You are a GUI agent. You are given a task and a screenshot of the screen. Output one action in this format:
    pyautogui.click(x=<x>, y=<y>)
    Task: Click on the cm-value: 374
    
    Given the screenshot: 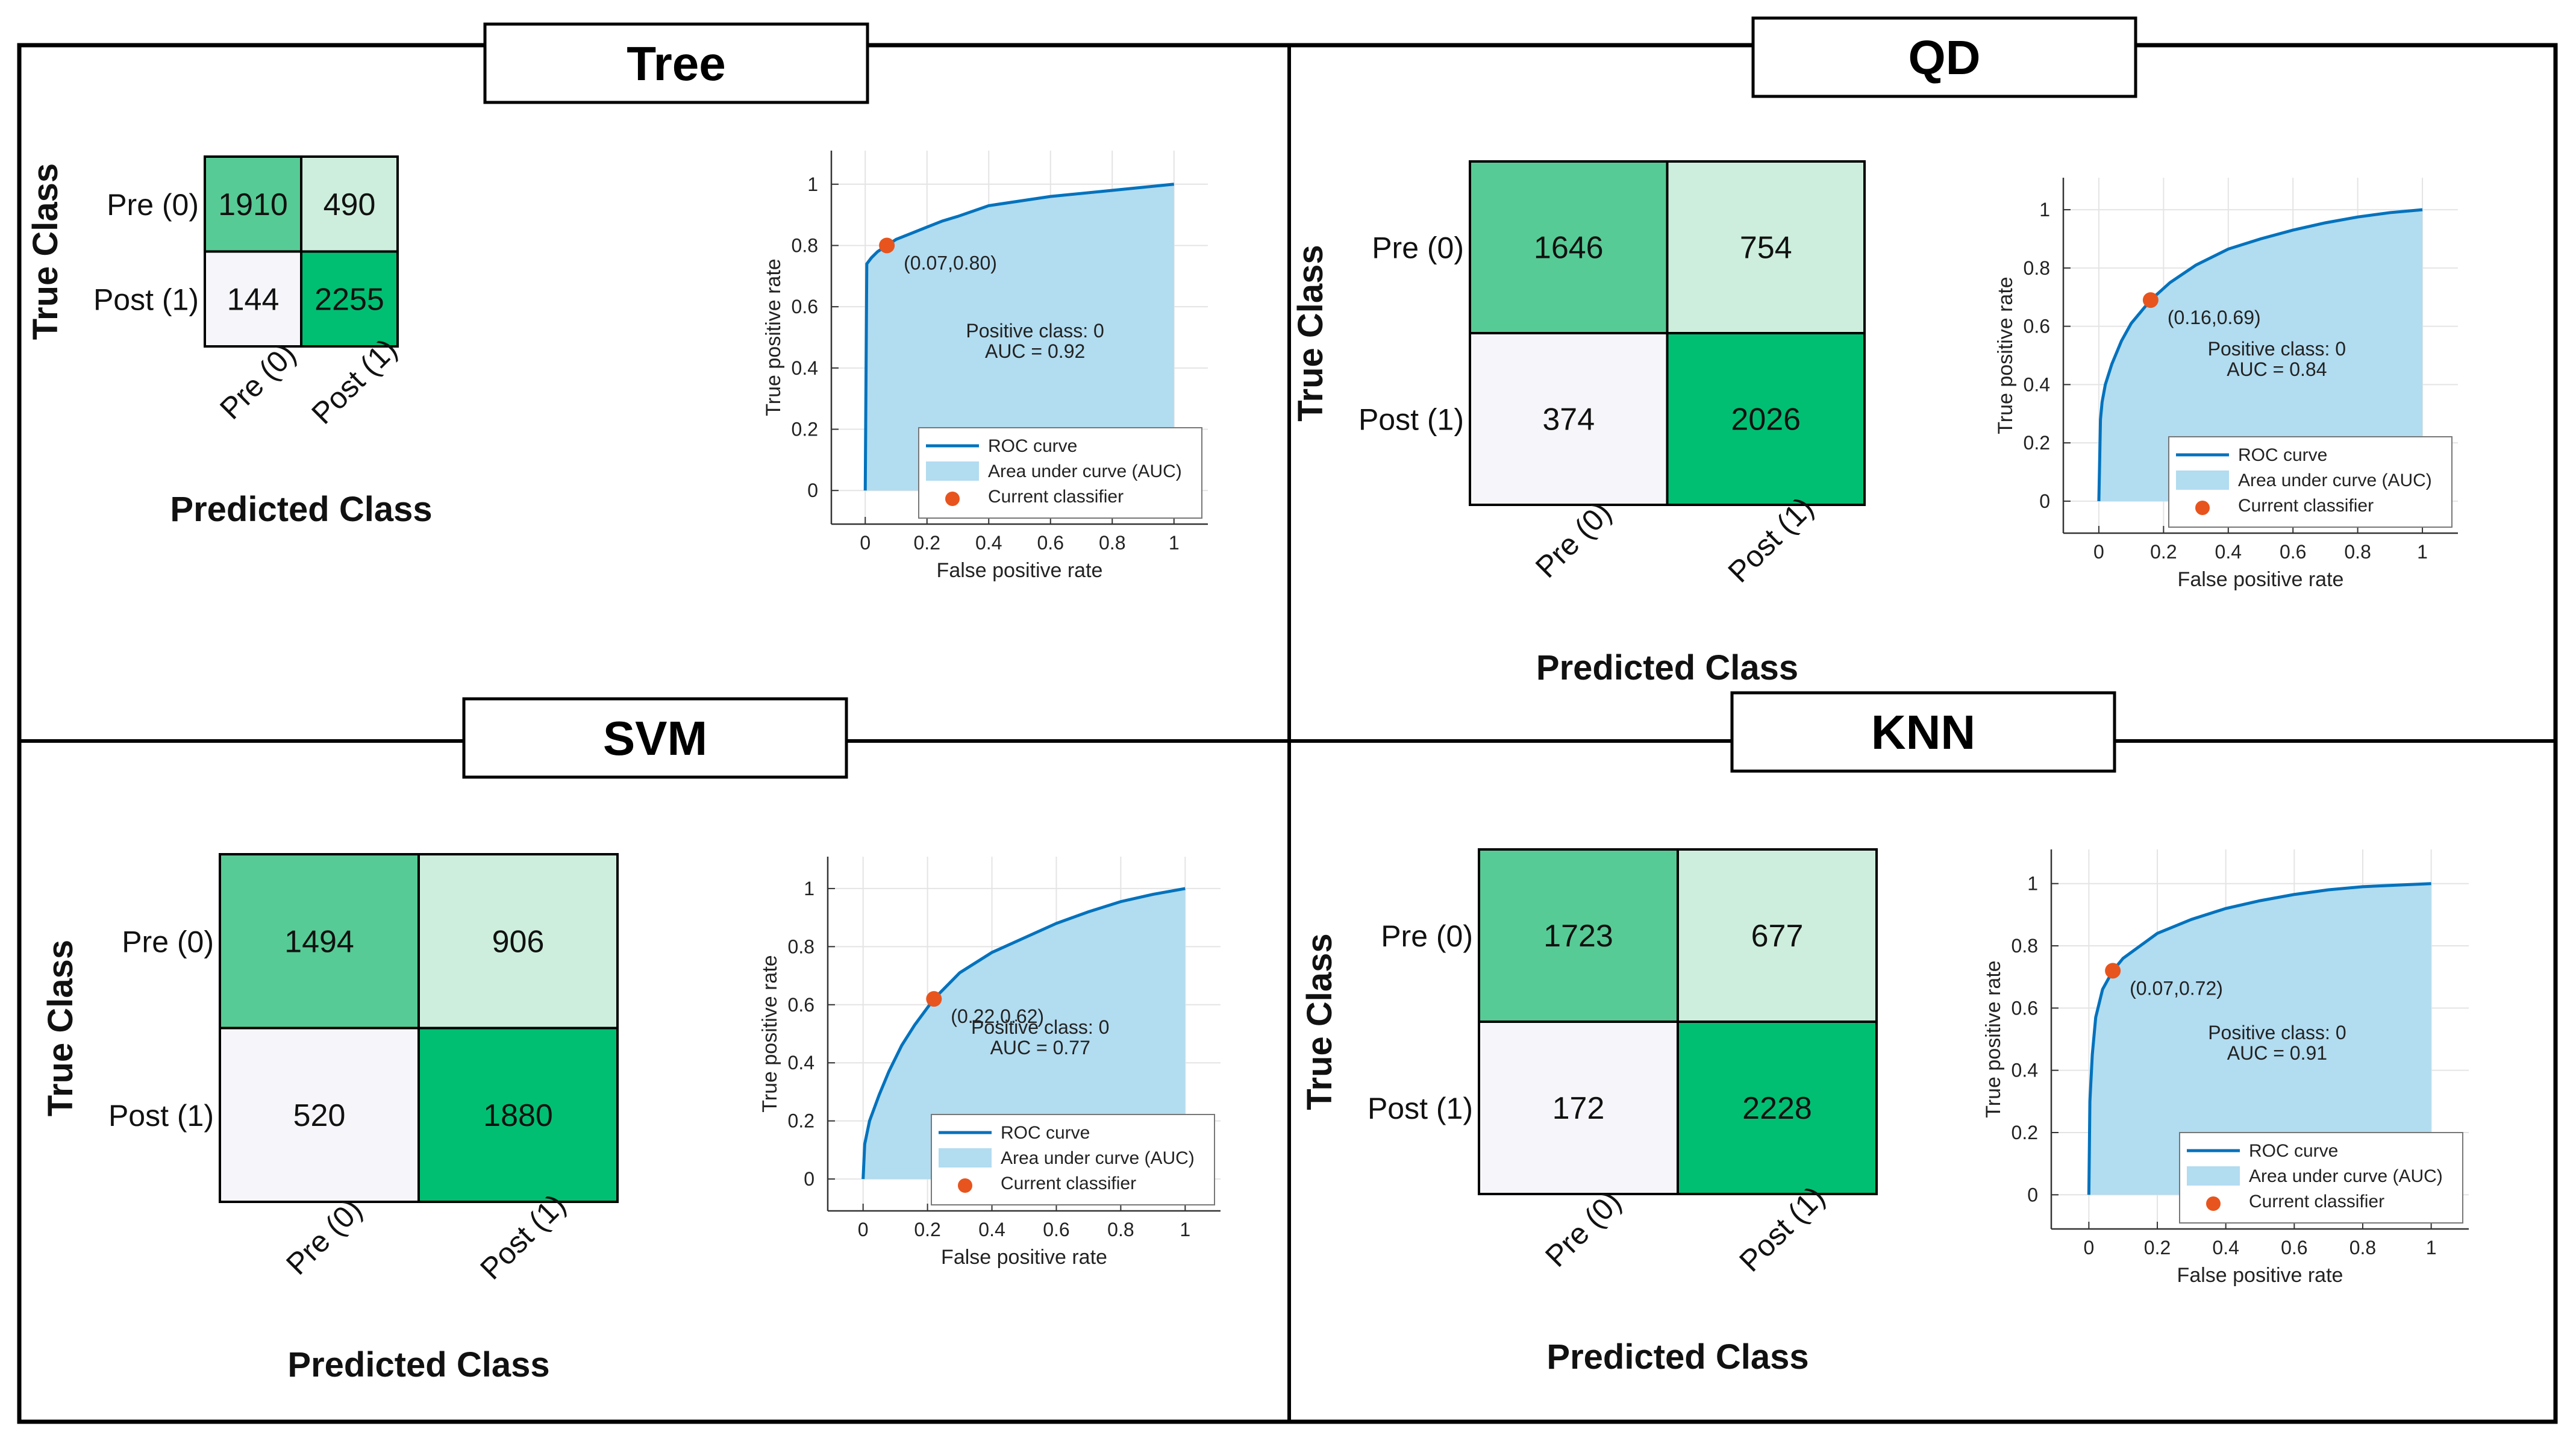 What is the action you would take?
    pyautogui.click(x=1569, y=419)
    